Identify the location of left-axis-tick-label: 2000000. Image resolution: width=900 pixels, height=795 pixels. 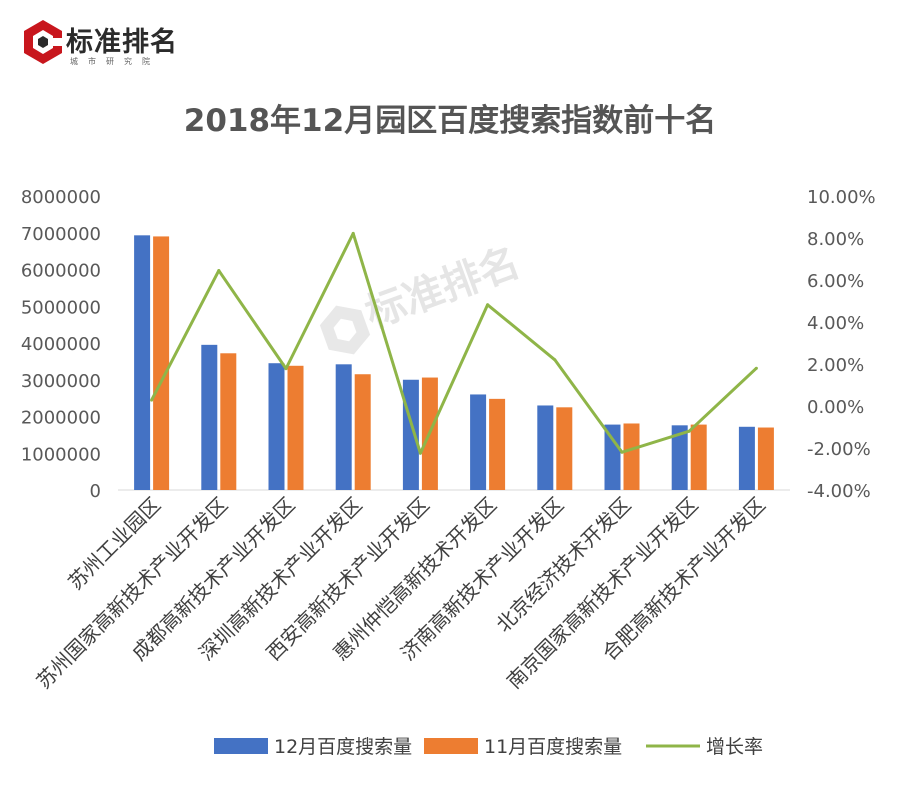
(61, 418).